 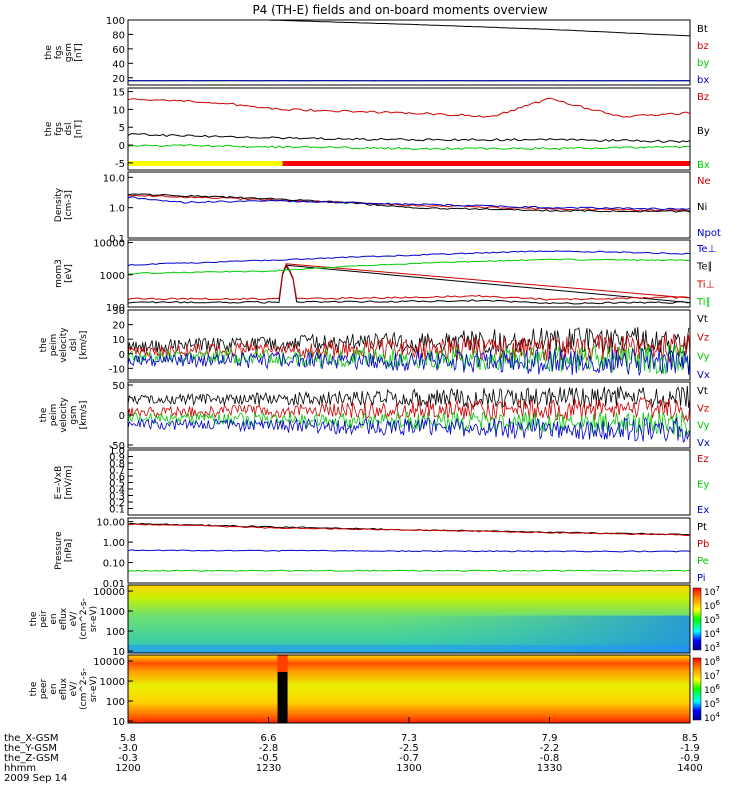 What do you see at coordinates (706, 249) in the screenshot?
I see `legend-Te⊥: Te⊥` at bounding box center [706, 249].